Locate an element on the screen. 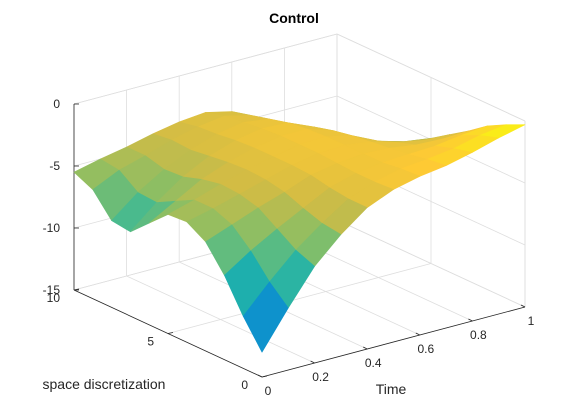 The height and width of the screenshot is (420, 570). z-tick-label: -5 is located at coordinates (54, 166).